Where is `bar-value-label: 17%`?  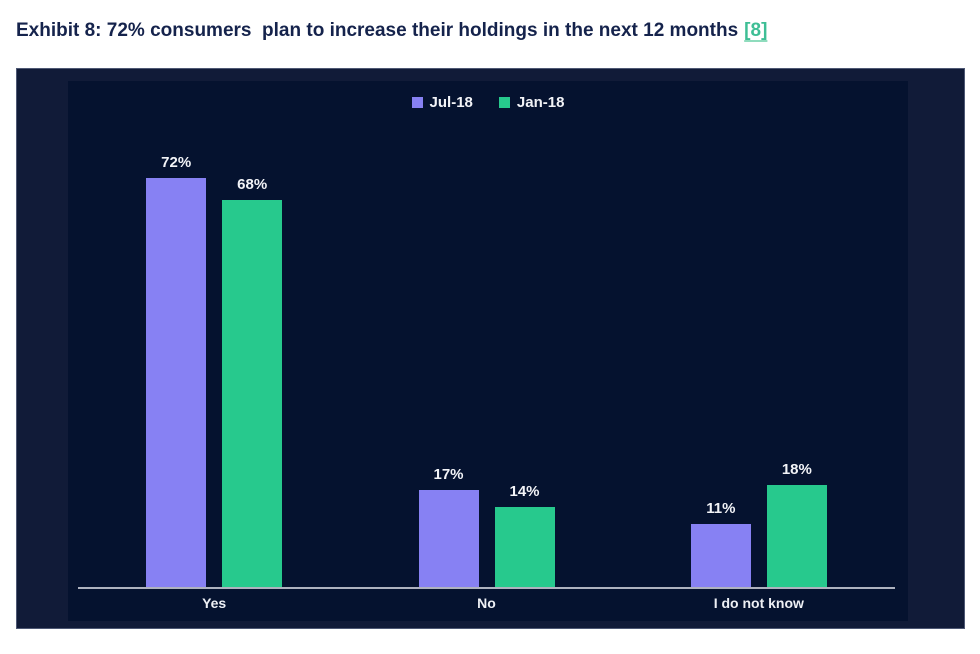 bar-value-label: 17% is located at coordinates (448, 474).